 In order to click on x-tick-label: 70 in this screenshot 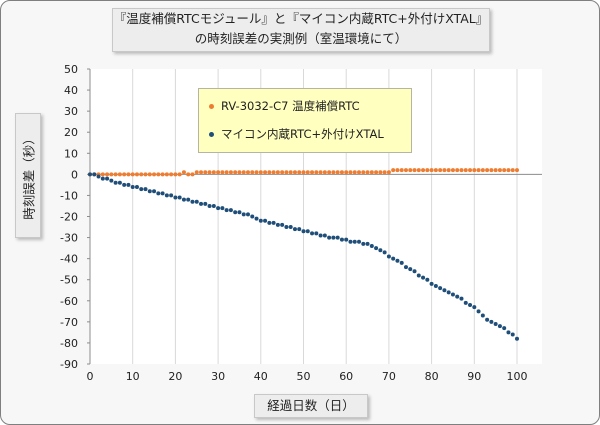, I will do `click(389, 376)`.